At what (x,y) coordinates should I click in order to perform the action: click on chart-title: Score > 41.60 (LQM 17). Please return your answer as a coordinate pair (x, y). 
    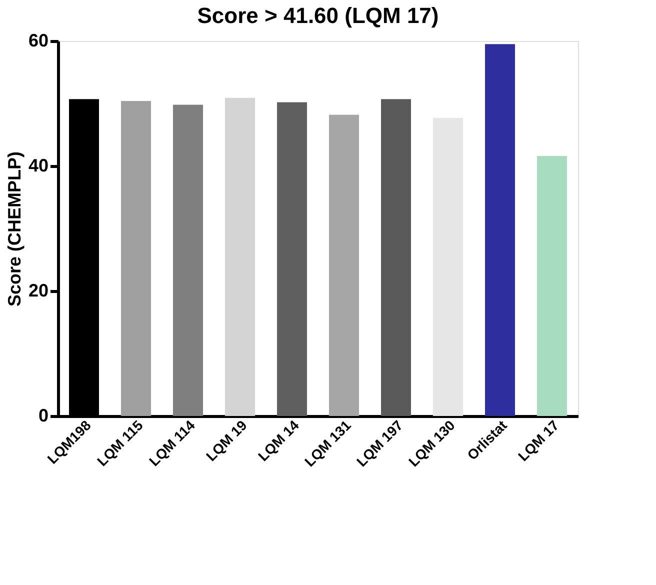
    Looking at the image, I should click on (318, 15).